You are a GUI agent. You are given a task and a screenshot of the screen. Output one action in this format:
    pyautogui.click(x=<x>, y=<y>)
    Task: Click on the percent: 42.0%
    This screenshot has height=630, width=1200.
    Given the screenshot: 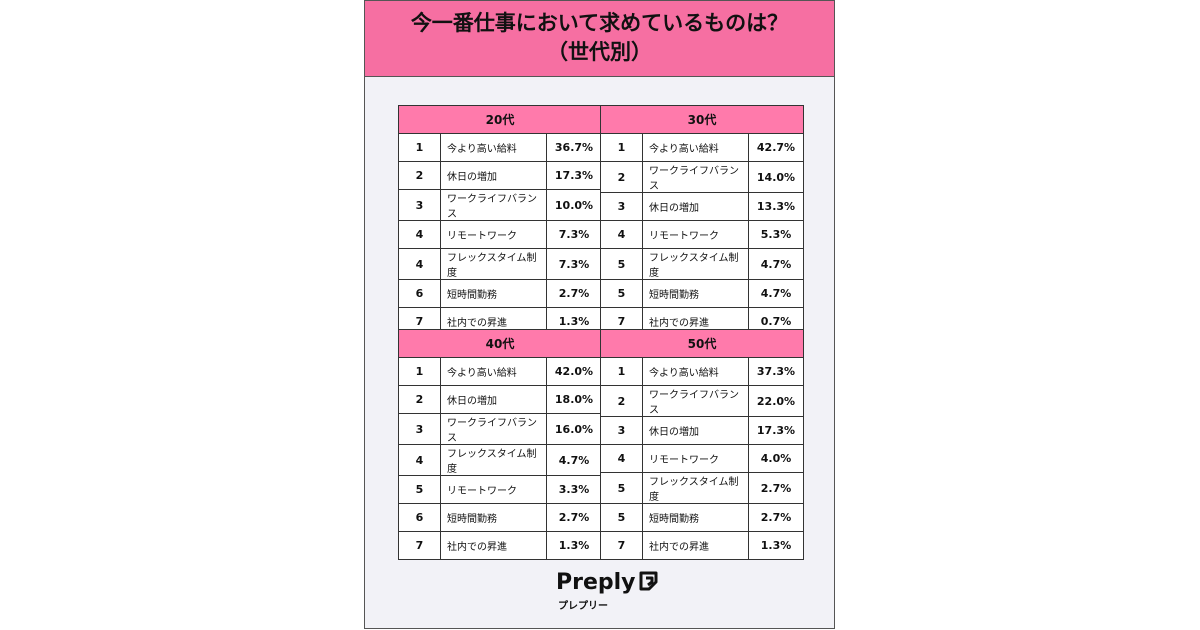 What is the action you would take?
    pyautogui.click(x=574, y=371)
    